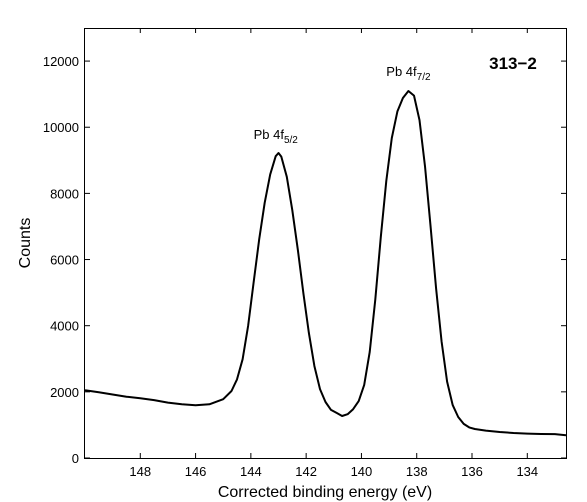 This screenshot has width=587, height=502. Describe the element at coordinates (513, 63) in the screenshot. I see `sample-label: 313−2` at that location.